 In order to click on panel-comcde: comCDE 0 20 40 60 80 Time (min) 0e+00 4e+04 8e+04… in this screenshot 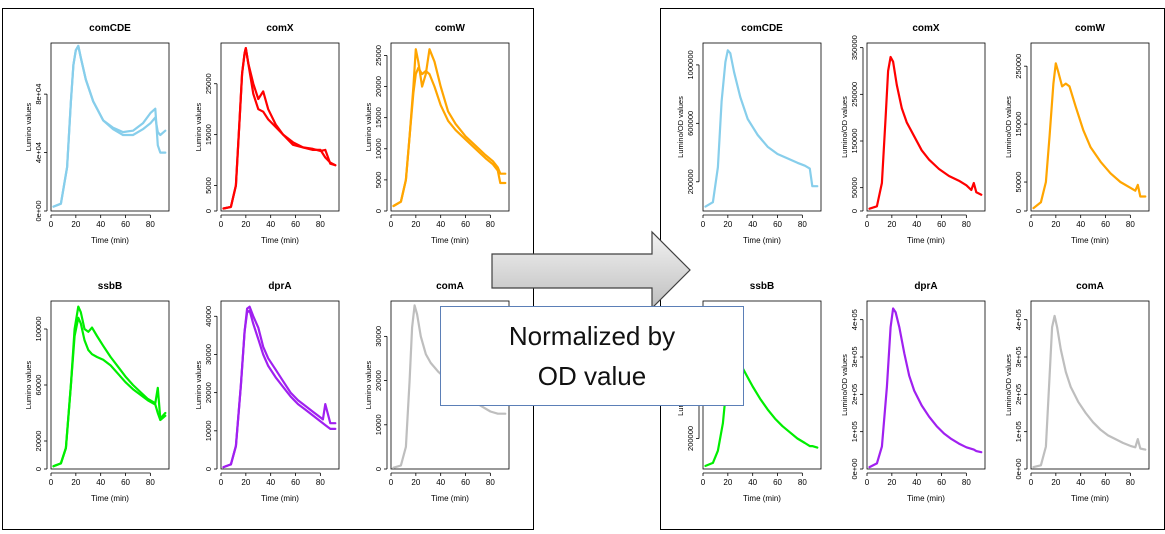, I will do `click(97, 134)`.